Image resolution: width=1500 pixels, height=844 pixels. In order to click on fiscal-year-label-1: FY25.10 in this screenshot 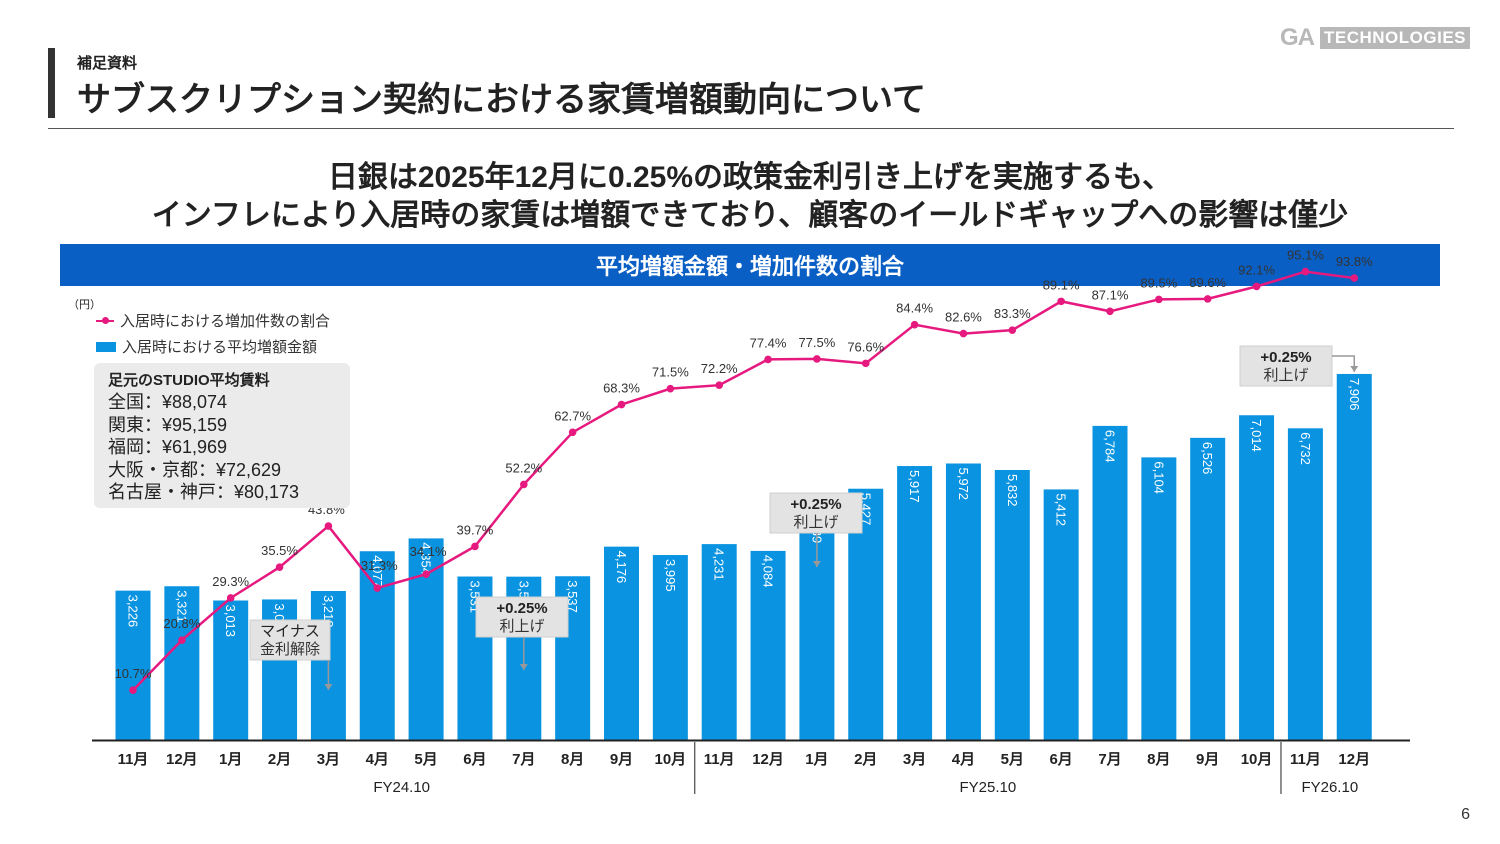, I will do `click(988, 787)`.